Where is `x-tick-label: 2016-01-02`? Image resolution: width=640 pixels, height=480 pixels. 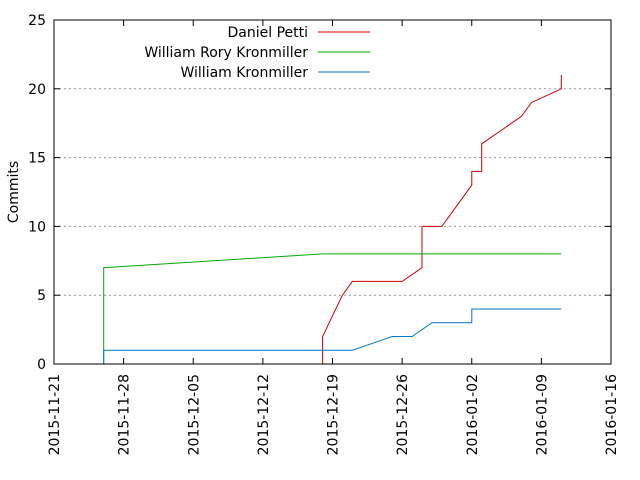
x-tick-label: 2016-01-02 is located at coordinates (473, 414).